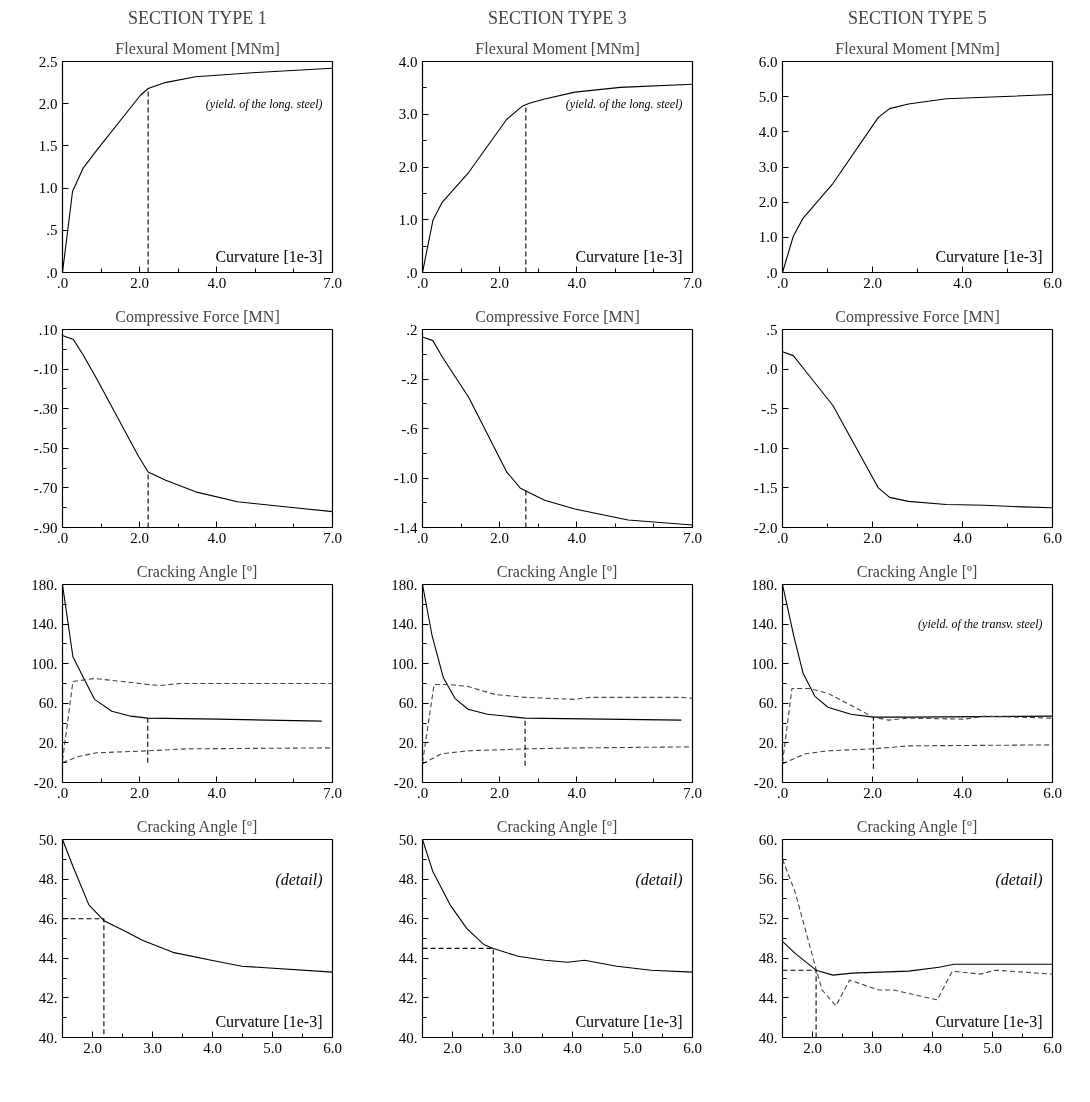 The image size is (1090, 1102). Describe the element at coordinates (409, 428) in the screenshot. I see `y-tick-label: -.6` at that location.